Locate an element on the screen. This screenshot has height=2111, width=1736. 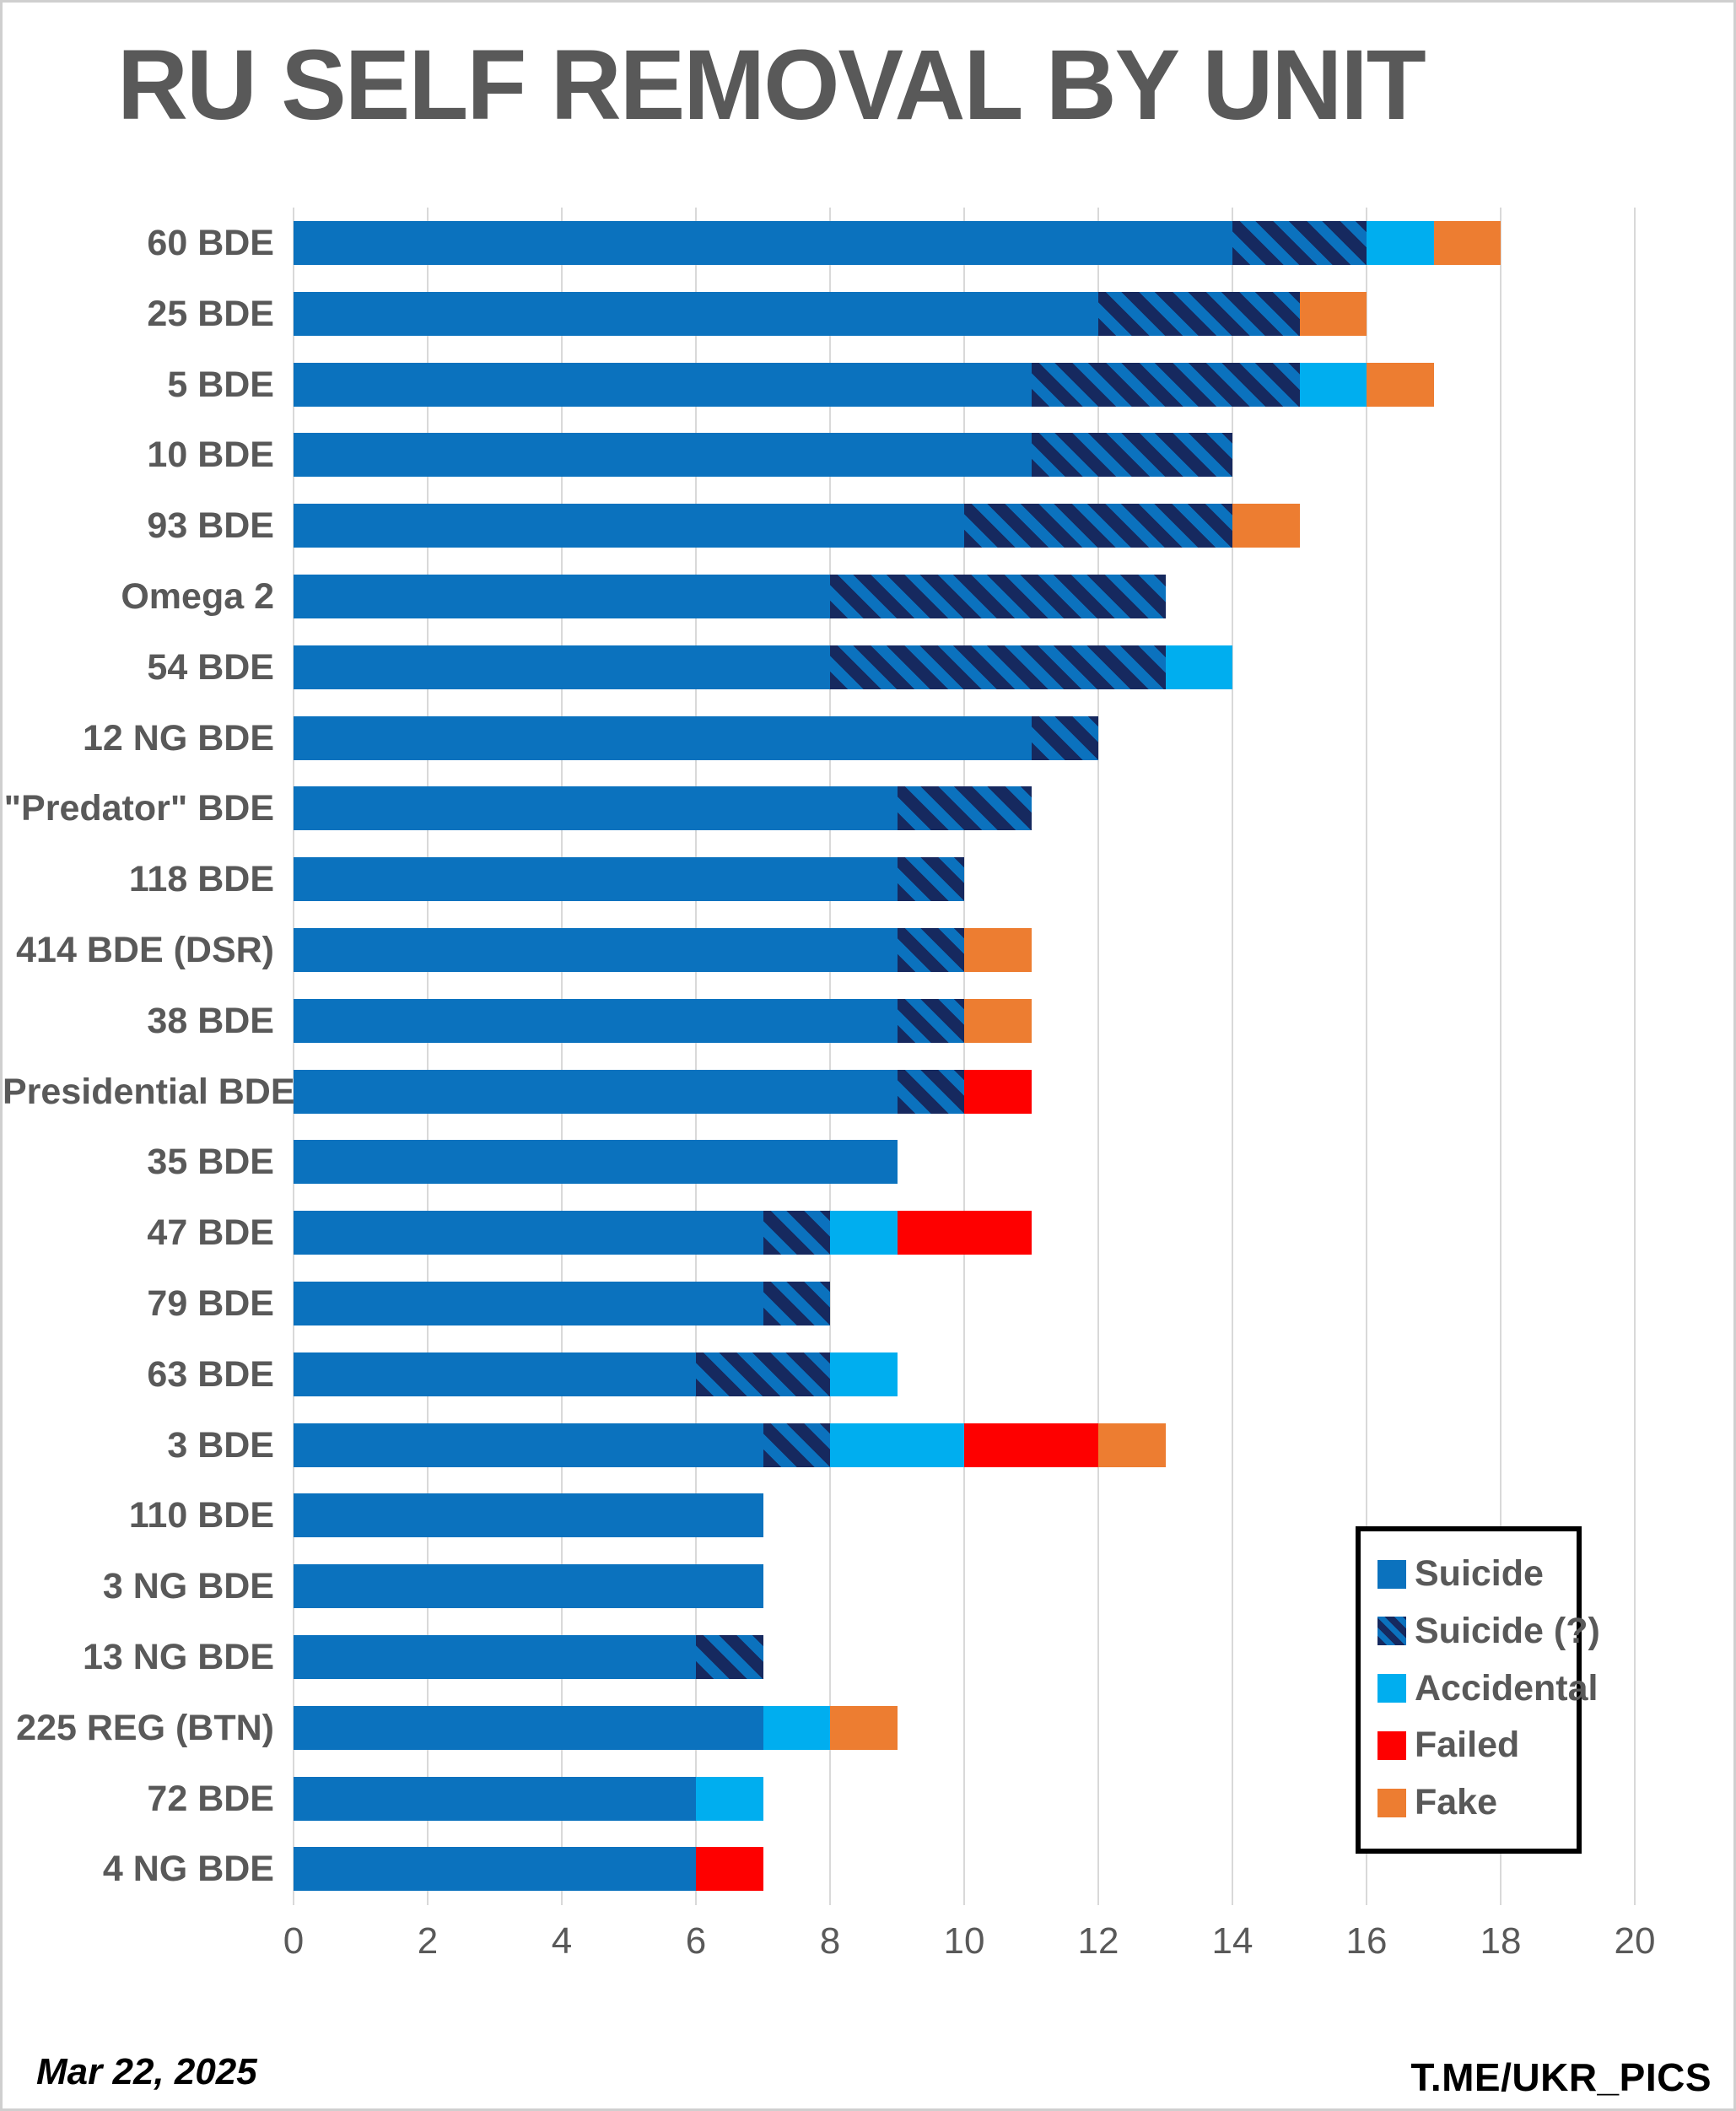
category-label: "Predator" BDE is located at coordinates (138, 809).